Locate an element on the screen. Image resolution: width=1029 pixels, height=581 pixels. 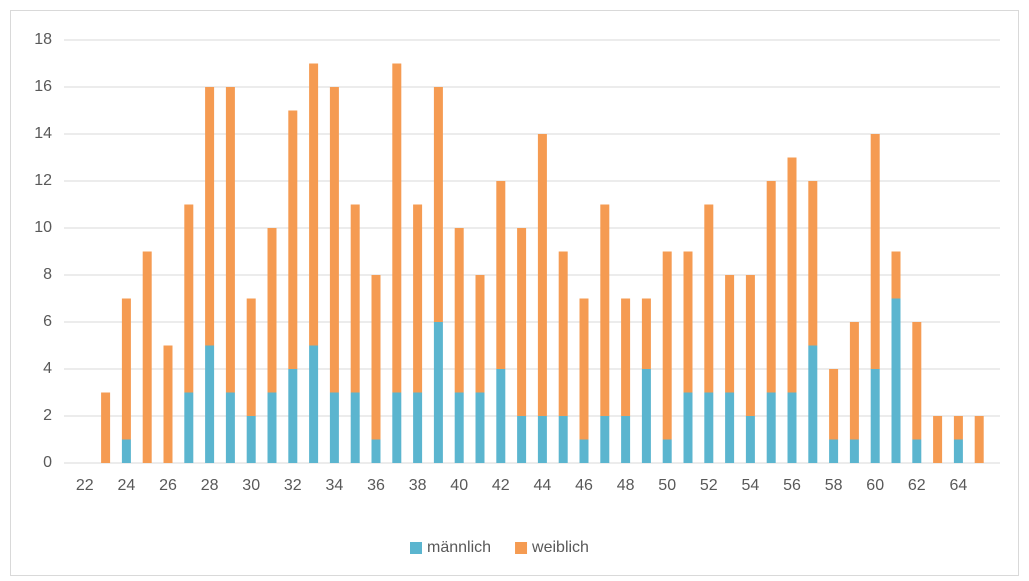
x-tick-label: 40 is located at coordinates (459, 485).